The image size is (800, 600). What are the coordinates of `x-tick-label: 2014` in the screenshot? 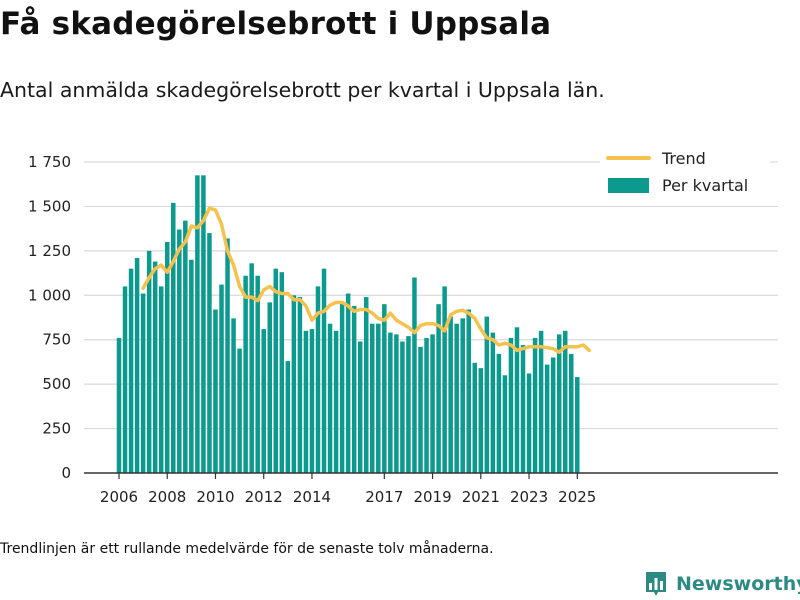 It's located at (312, 497).